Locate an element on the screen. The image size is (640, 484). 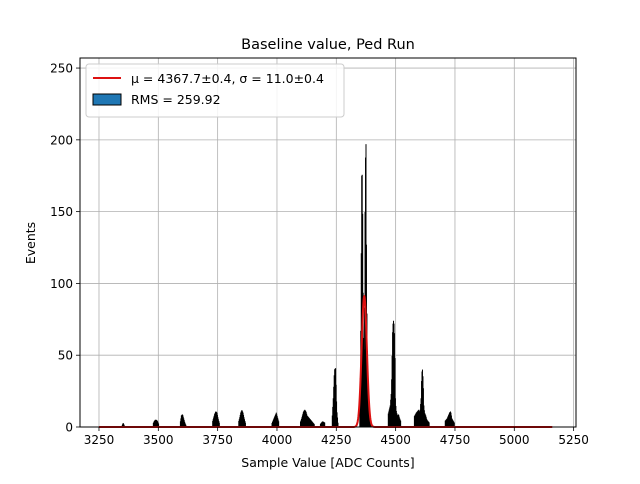
y-tick-label: 50 is located at coordinates (65, 356).